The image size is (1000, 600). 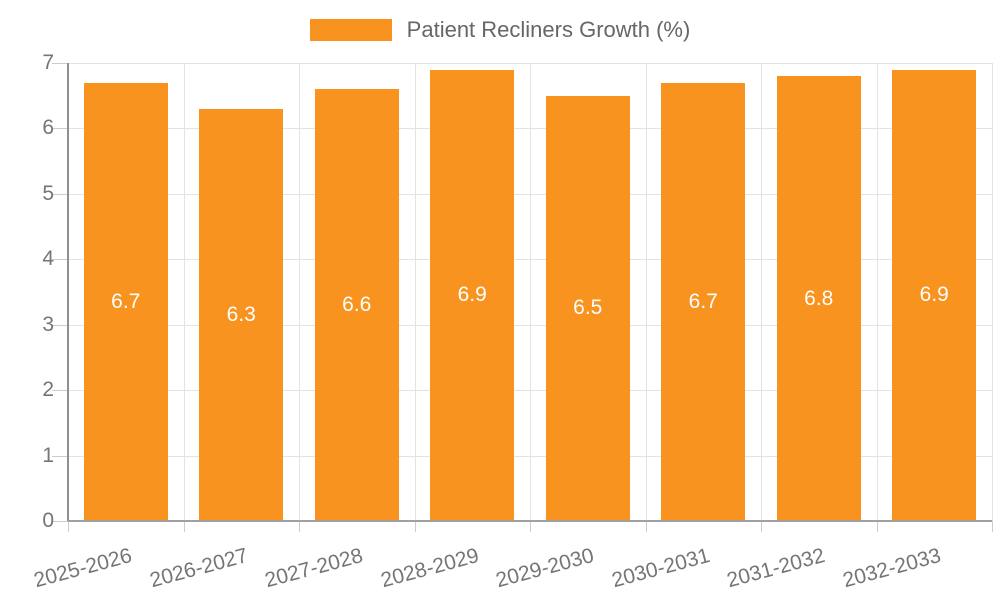 What do you see at coordinates (314, 568) in the screenshot?
I see `x-axis-label: 2027-2028` at bounding box center [314, 568].